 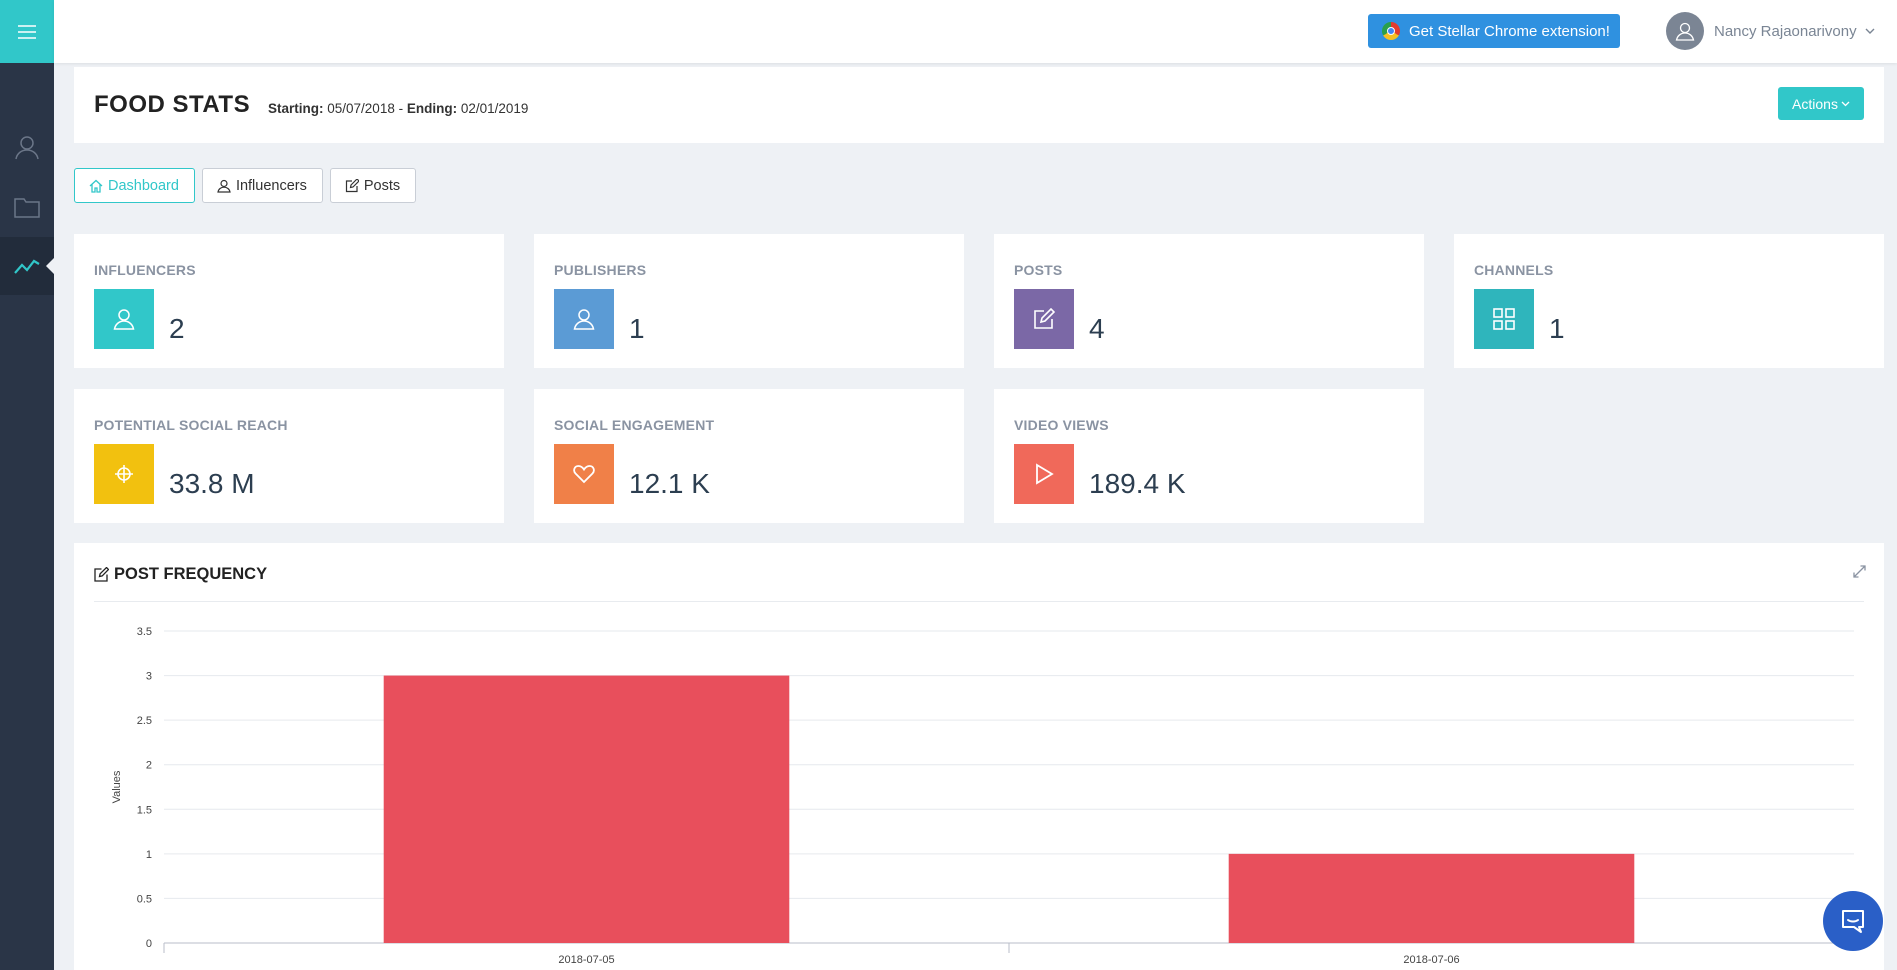 I want to click on y-axis-label: Values, so click(x=117, y=786).